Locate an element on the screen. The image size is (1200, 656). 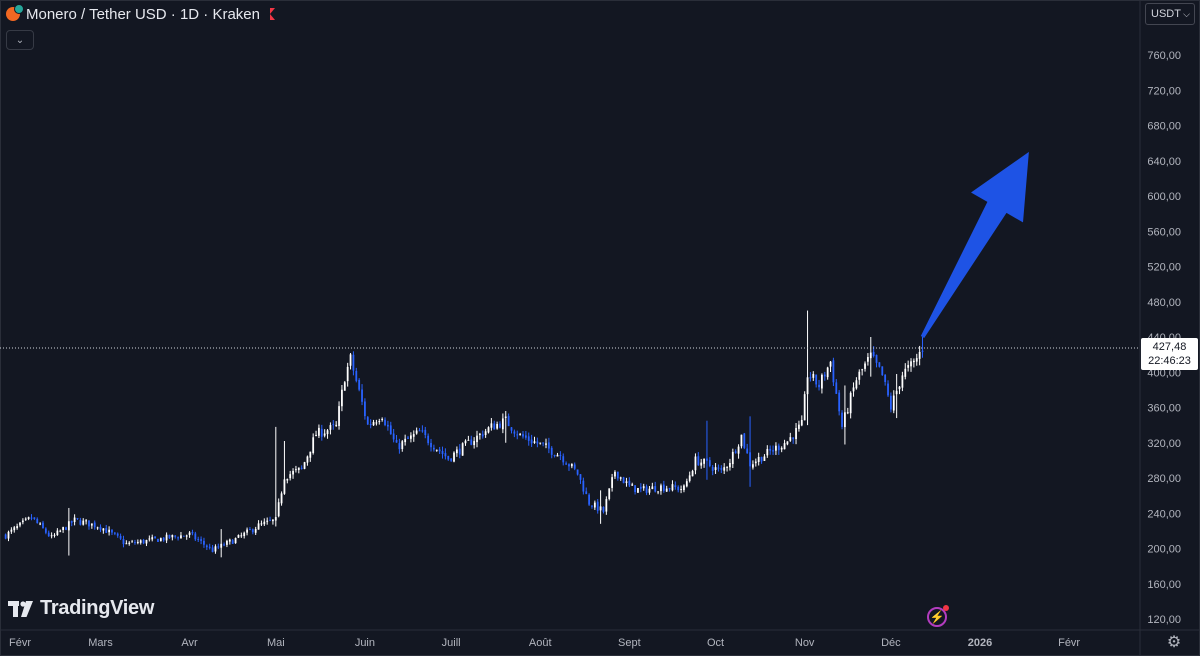
collapse-legend-button: ⌄ is located at coordinates (20, 40).